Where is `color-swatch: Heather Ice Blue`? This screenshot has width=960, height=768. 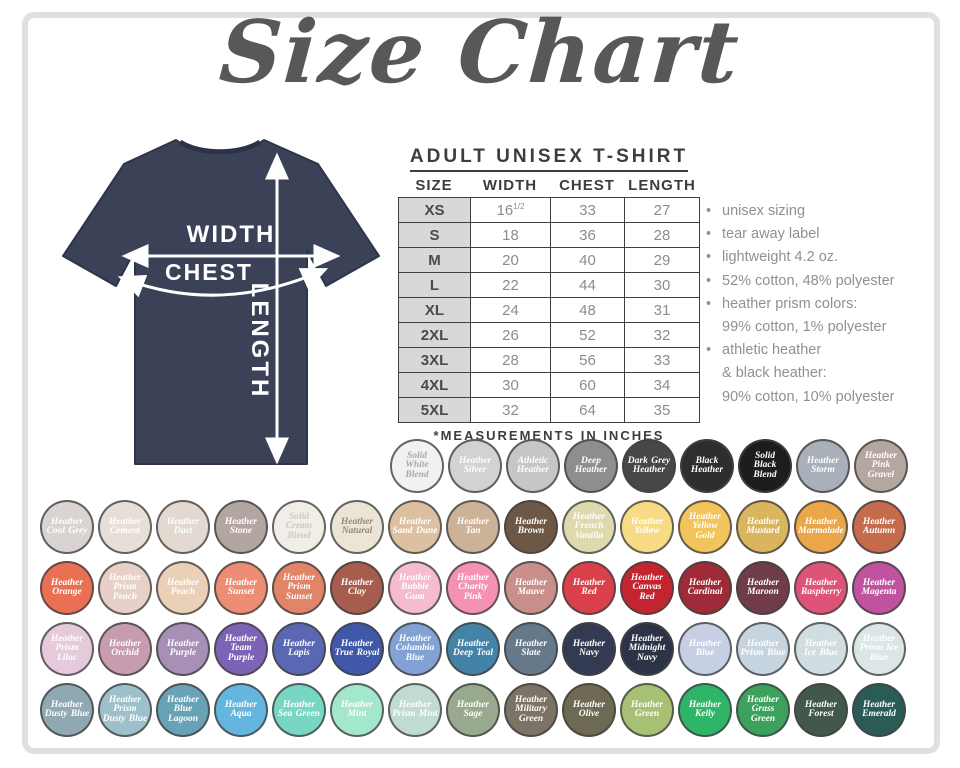 color-swatch: Heather Ice Blue is located at coordinates (821, 649).